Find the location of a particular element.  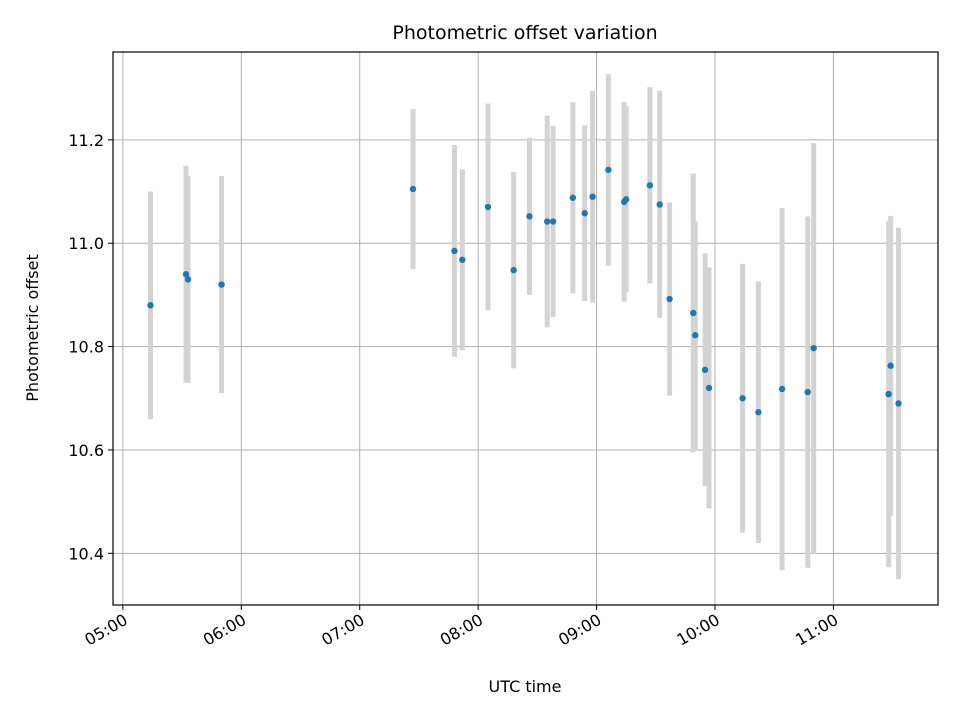

x-axis-label: UTC time is located at coordinates (525, 686).